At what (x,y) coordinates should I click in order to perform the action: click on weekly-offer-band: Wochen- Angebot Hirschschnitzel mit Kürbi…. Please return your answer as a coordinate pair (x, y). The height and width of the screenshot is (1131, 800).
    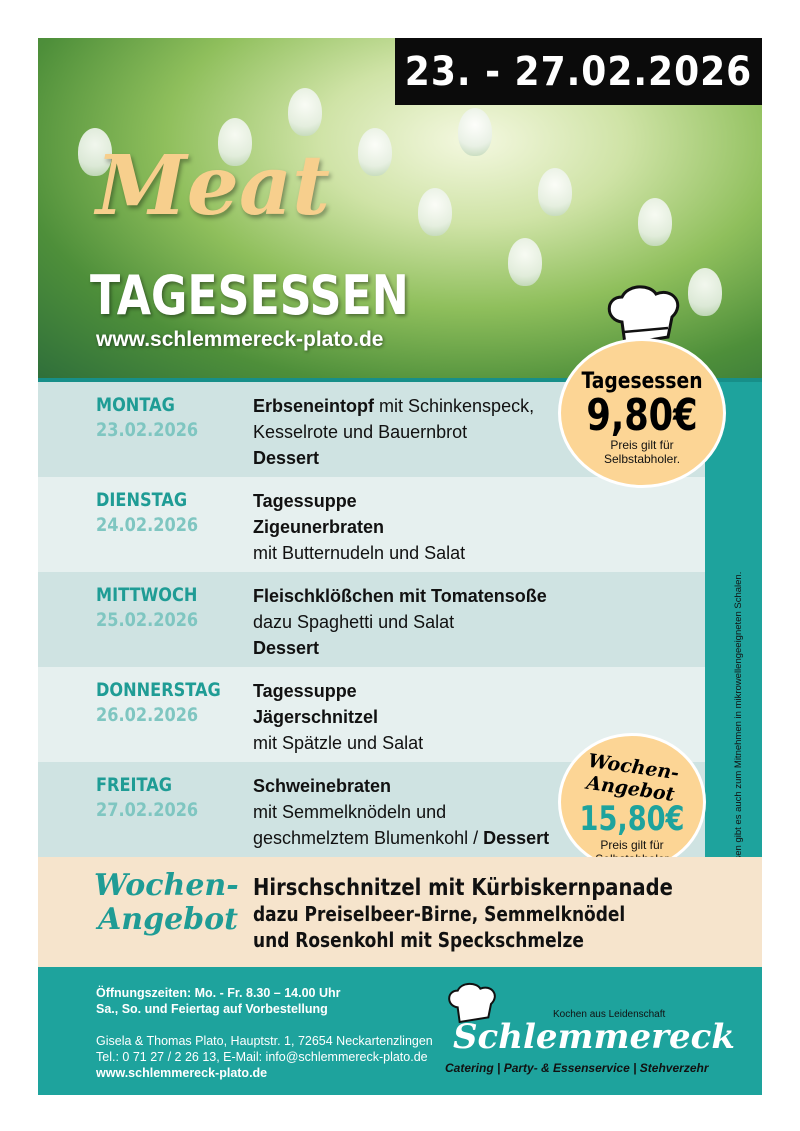
    Looking at the image, I should click on (400, 912).